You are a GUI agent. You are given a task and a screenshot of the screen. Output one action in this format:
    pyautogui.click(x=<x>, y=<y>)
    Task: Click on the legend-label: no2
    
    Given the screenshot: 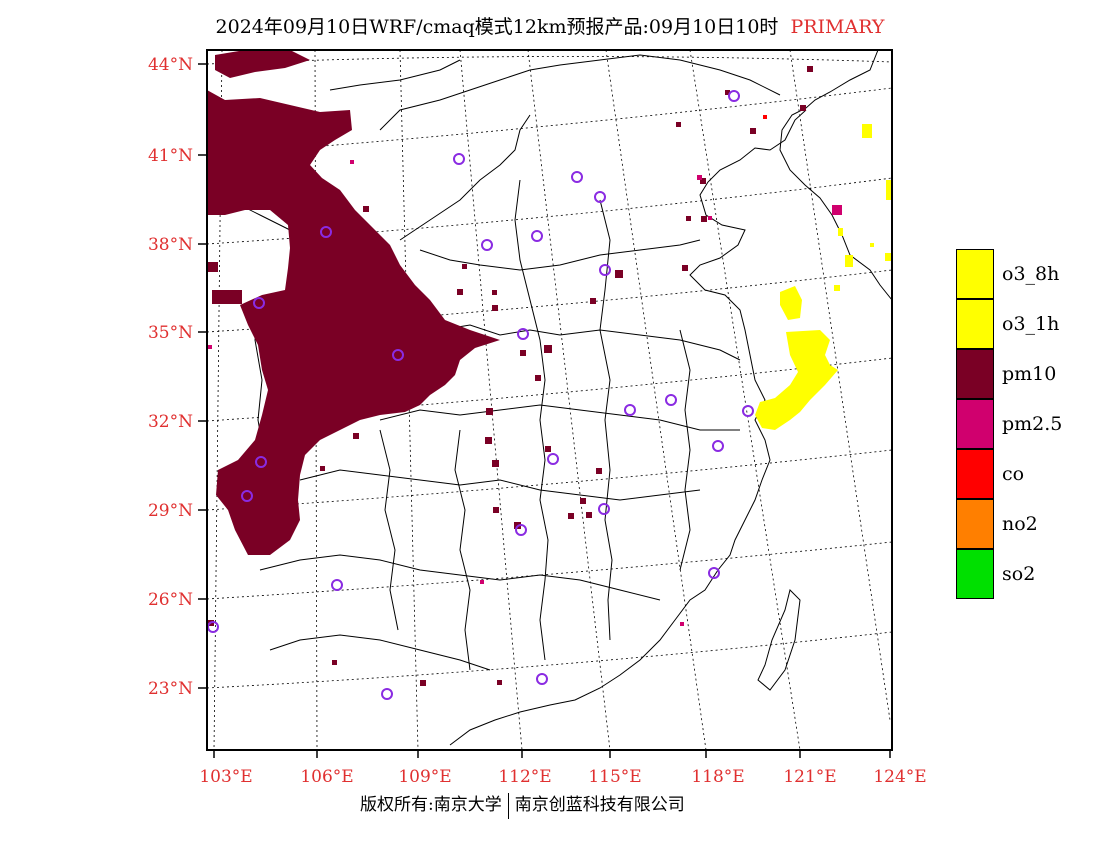 What is the action you would take?
    pyautogui.click(x=1020, y=524)
    